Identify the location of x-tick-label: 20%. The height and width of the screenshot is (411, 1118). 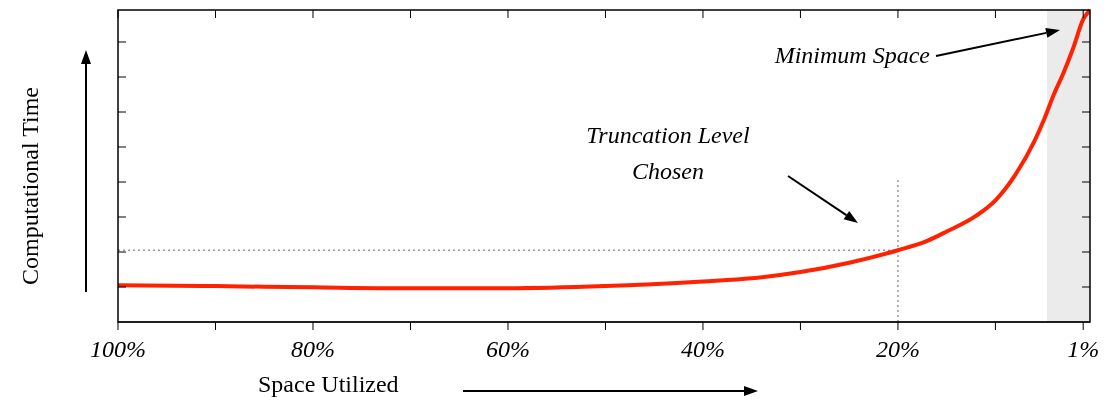
(897, 349).